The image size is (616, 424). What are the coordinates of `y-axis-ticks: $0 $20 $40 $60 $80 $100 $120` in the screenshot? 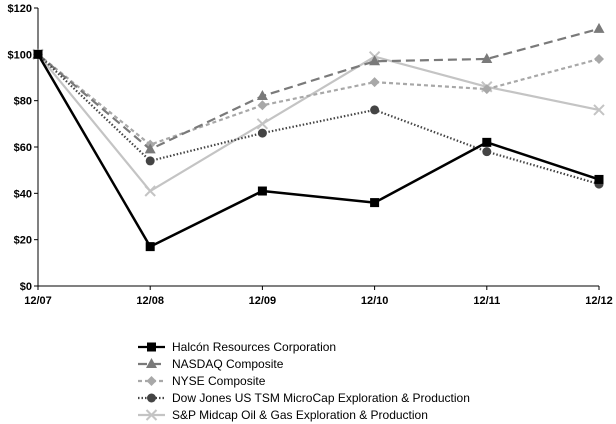 It's located at (23, 148).